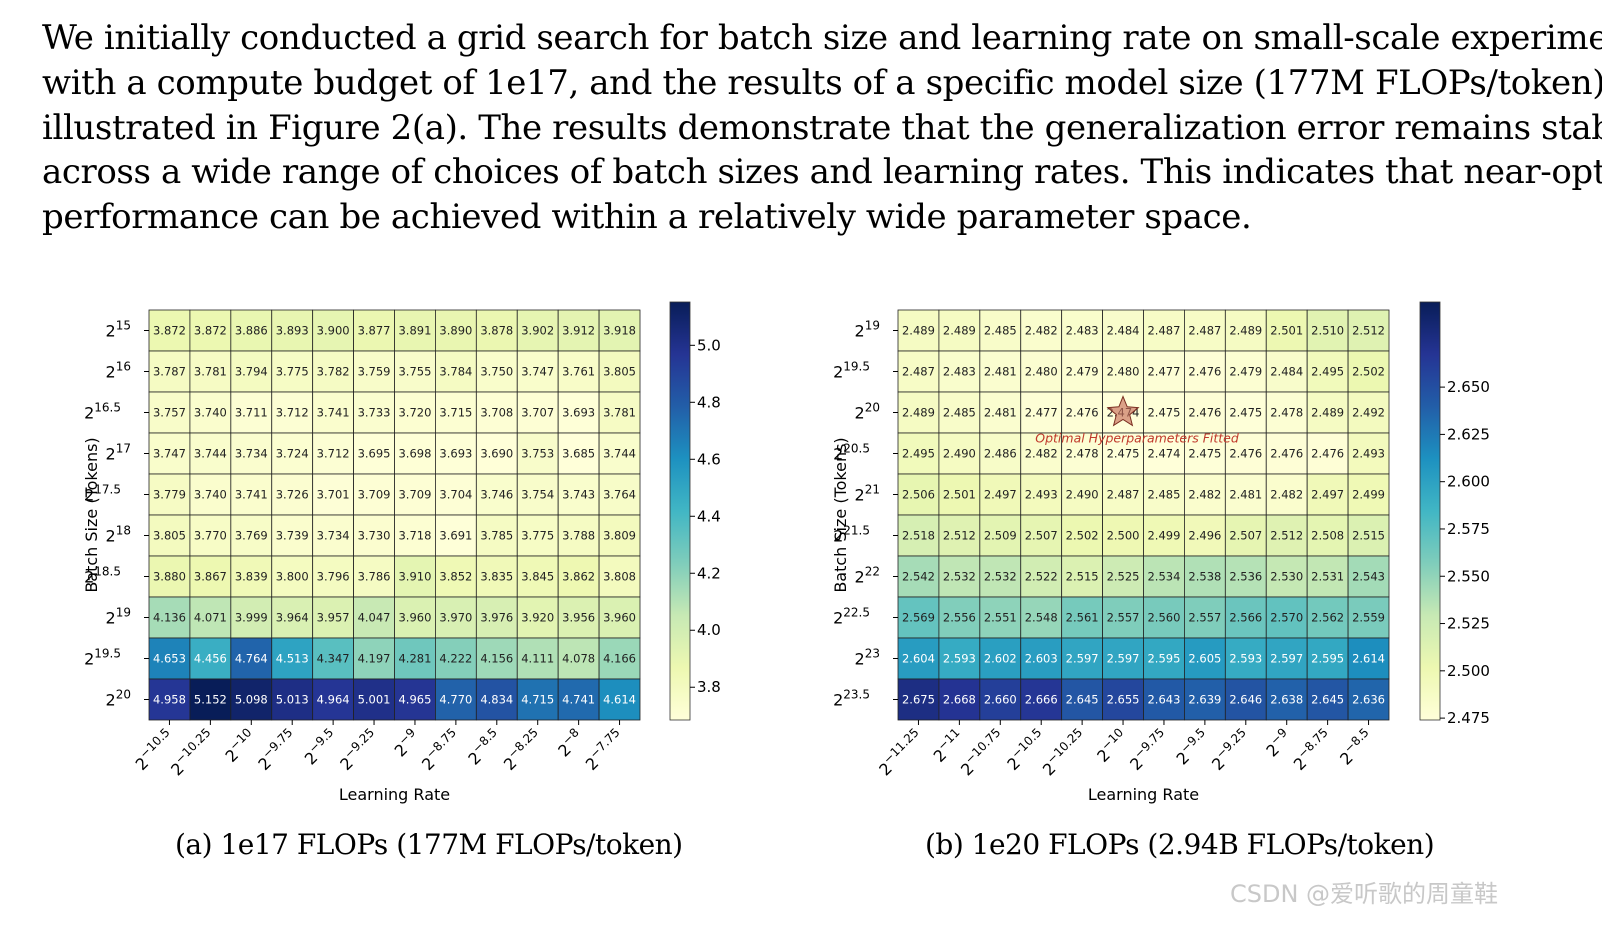 The height and width of the screenshot is (939, 1602). I want to click on cell-value-label: 2.484, so click(1286, 372).